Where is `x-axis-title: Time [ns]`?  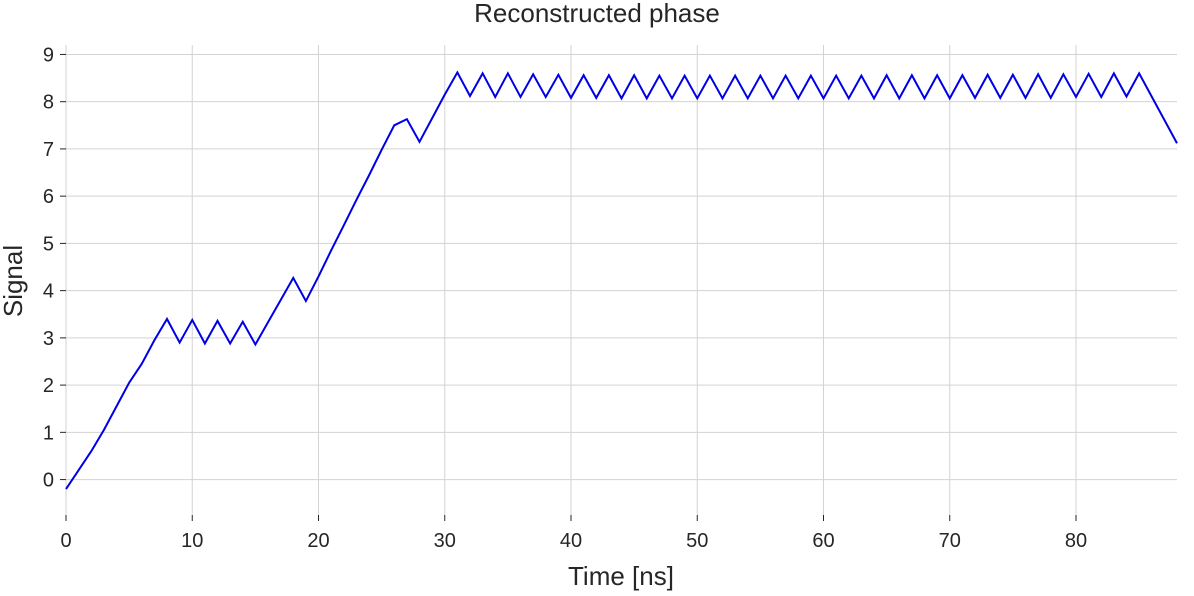
x-axis-title: Time [ns] is located at coordinates (621, 576).